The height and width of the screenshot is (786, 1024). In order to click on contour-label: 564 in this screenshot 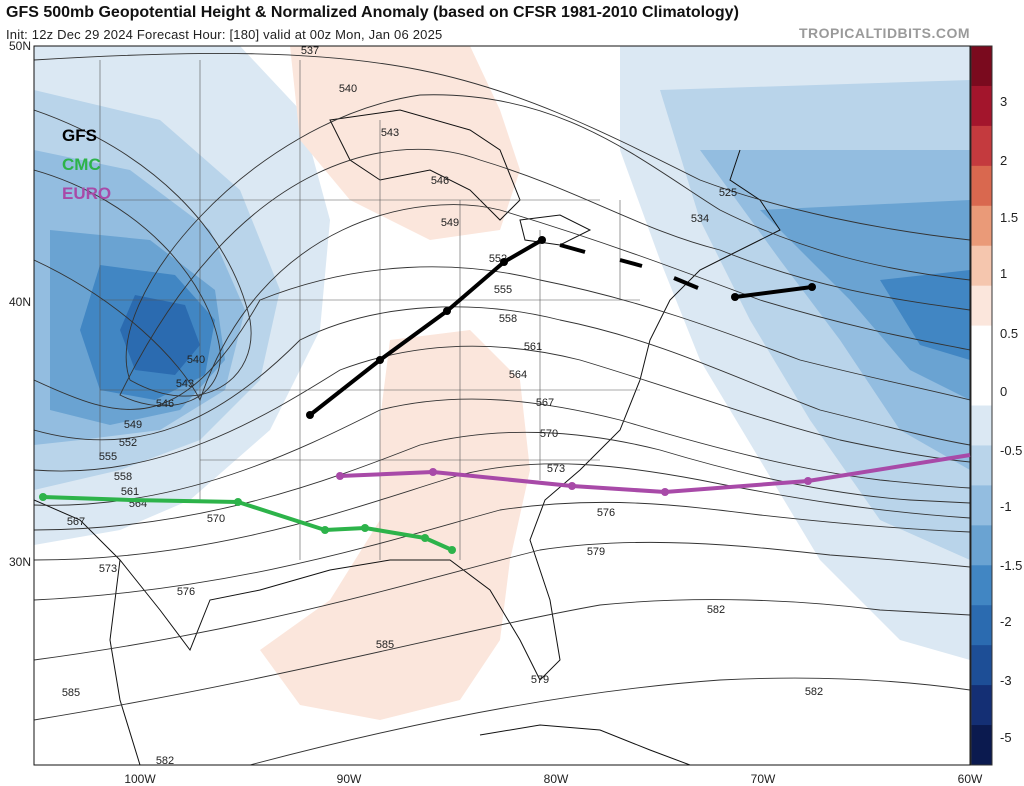, I will do `click(518, 375)`.